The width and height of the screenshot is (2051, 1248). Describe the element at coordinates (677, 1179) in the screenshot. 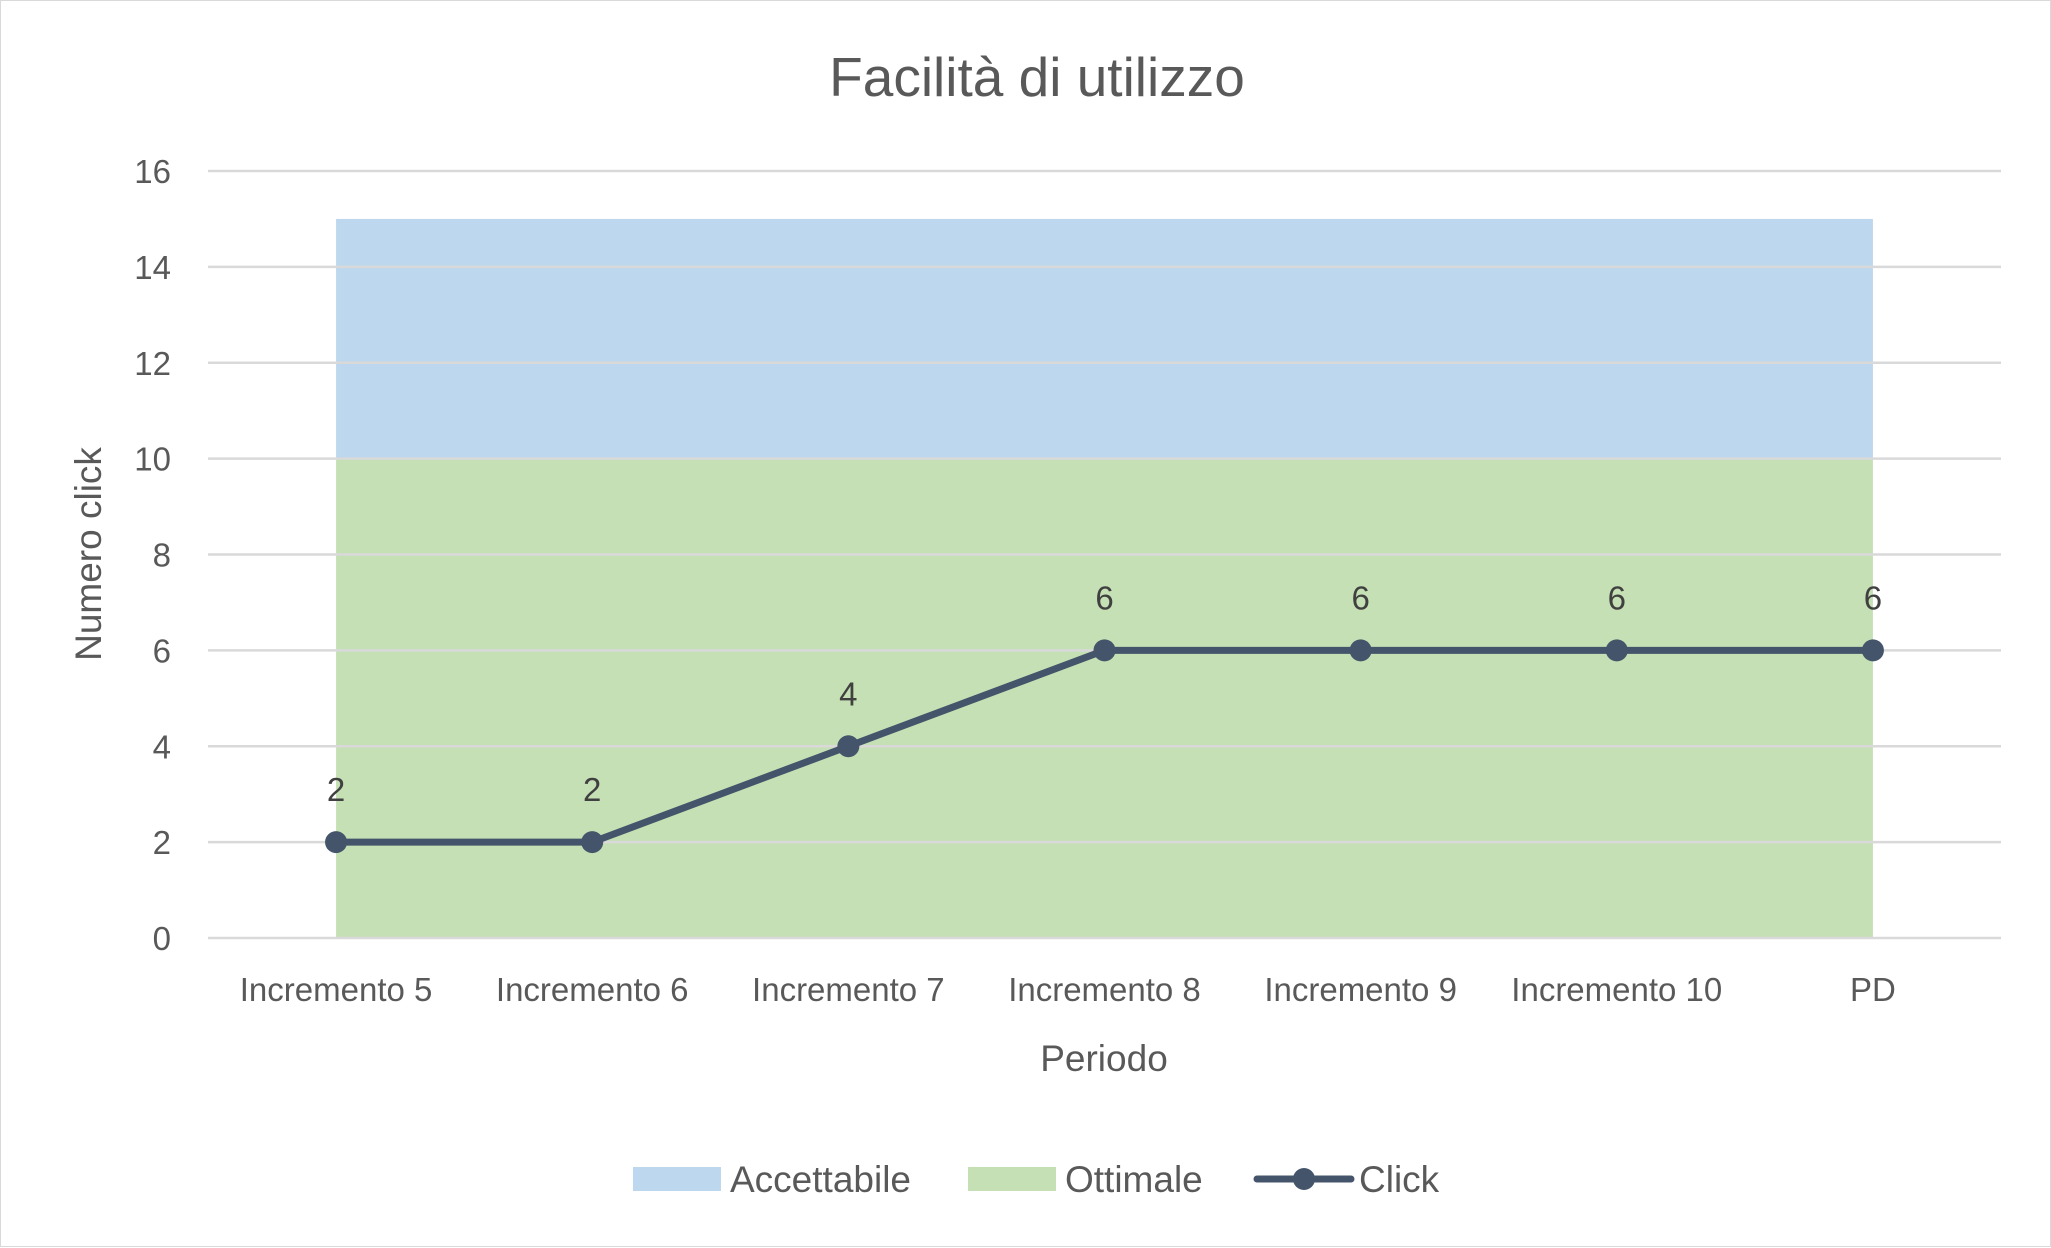

I see `legend-swatch-accettabile` at that location.